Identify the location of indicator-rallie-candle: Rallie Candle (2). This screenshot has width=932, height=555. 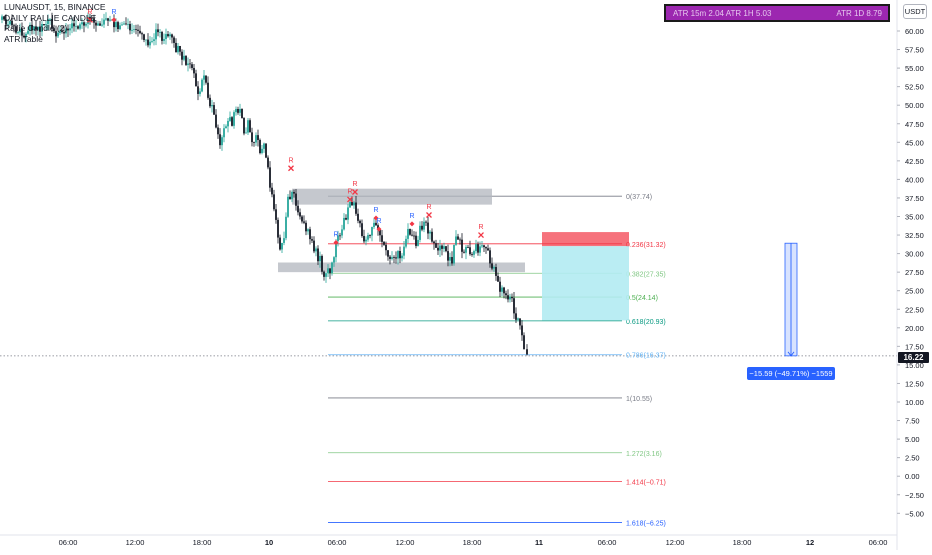
(36, 28).